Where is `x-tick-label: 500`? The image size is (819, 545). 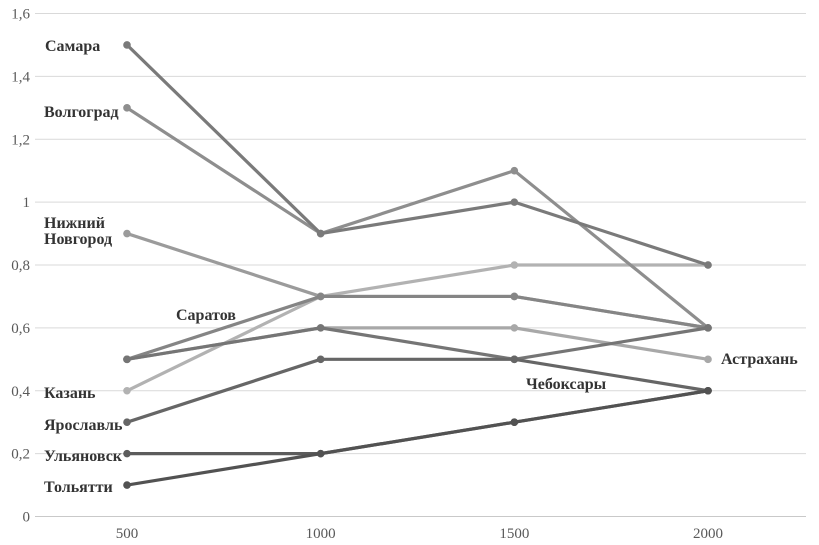 x-tick-label: 500 is located at coordinates (127, 534).